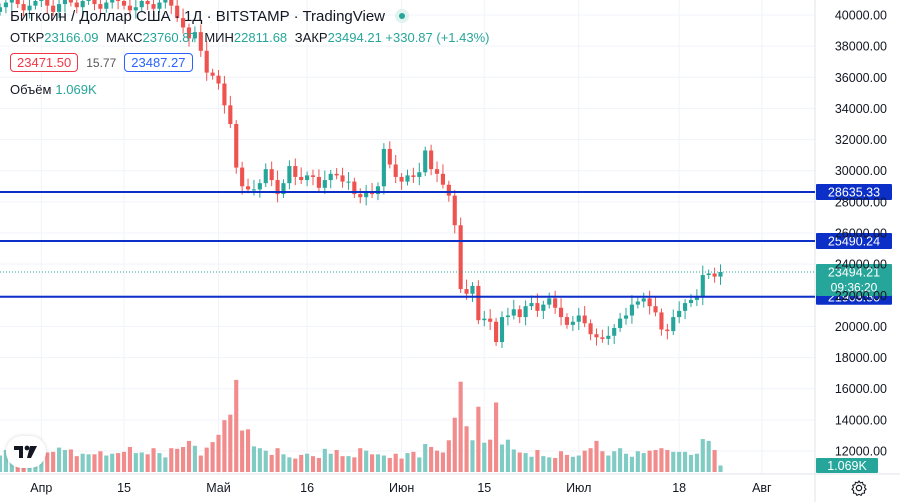  Describe the element at coordinates (578, 488) in the screenshot. I see `x-tick-label: Июл` at that location.